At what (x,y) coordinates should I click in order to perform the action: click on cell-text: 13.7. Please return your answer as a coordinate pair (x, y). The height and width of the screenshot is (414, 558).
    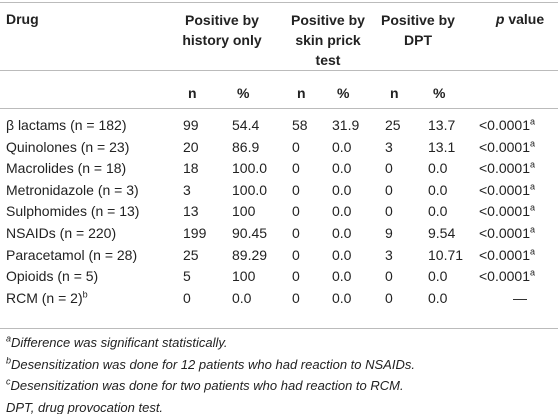
    Looking at the image, I should click on (442, 125).